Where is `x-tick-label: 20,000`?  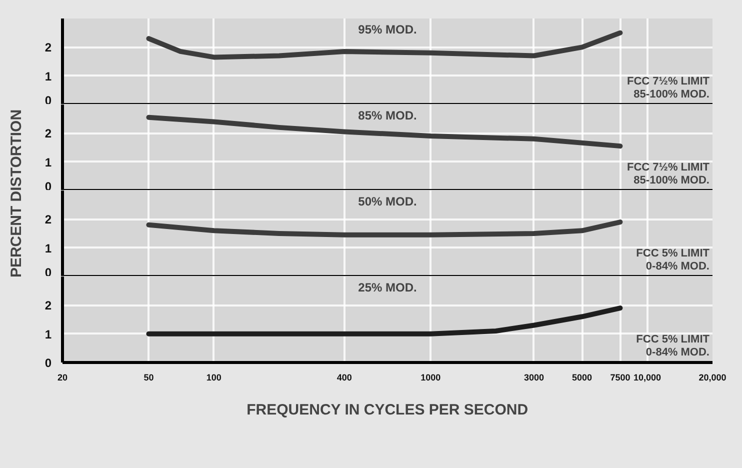 x-tick-label: 20,000 is located at coordinates (712, 377).